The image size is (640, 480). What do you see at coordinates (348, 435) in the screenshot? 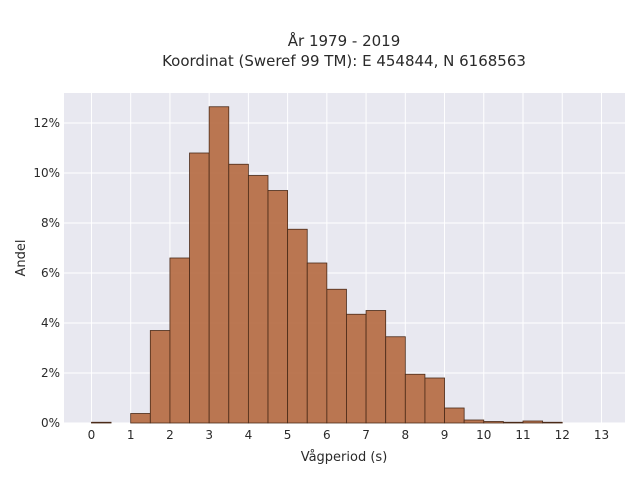
I see `x-tick-labels: 0 1 2 3 4 5 6 7 8 9 10 11 12 13` at bounding box center [348, 435].